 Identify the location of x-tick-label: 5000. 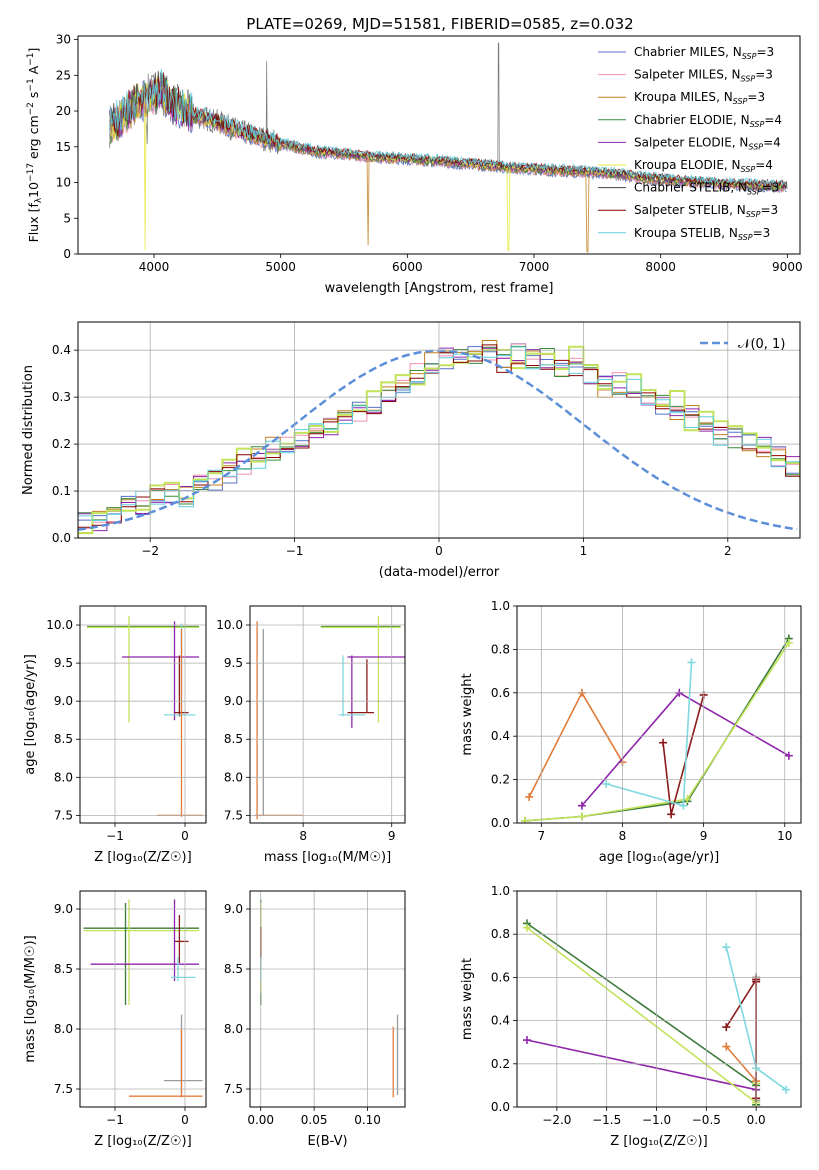
(280, 267).